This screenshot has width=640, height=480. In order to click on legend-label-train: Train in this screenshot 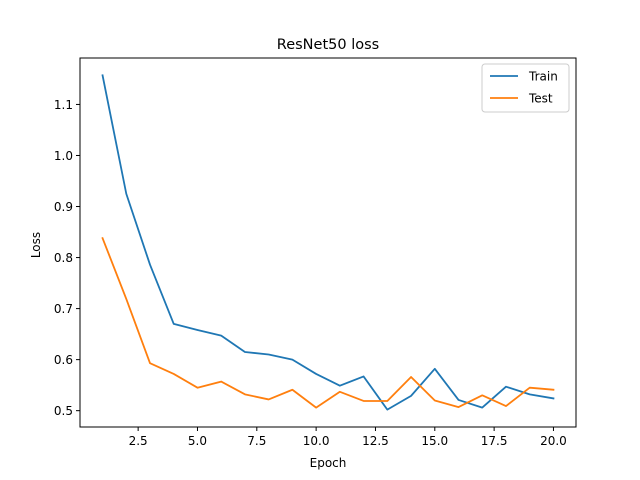, I will do `click(543, 77)`.